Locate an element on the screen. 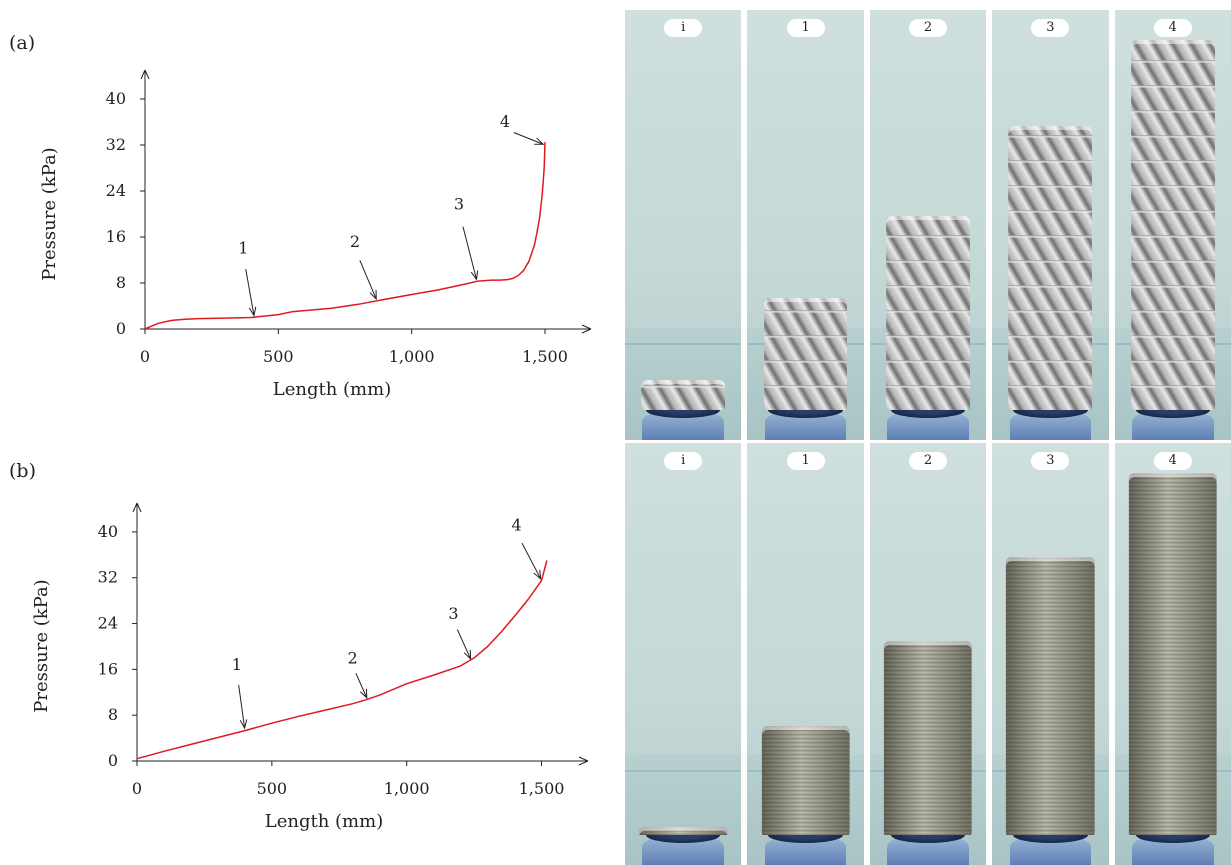 This screenshot has width=1231, height=865. chart-a-annotation-label: 2 is located at coordinates (355, 241).